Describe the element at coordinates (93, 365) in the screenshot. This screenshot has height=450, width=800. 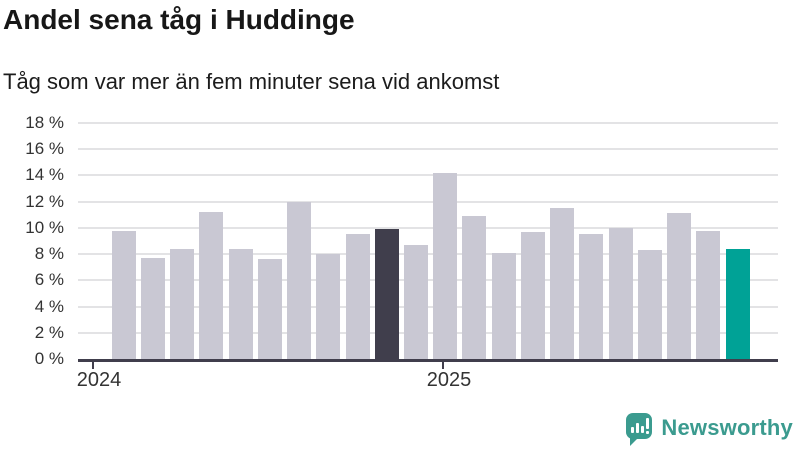
I see `x-tick-2024` at that location.